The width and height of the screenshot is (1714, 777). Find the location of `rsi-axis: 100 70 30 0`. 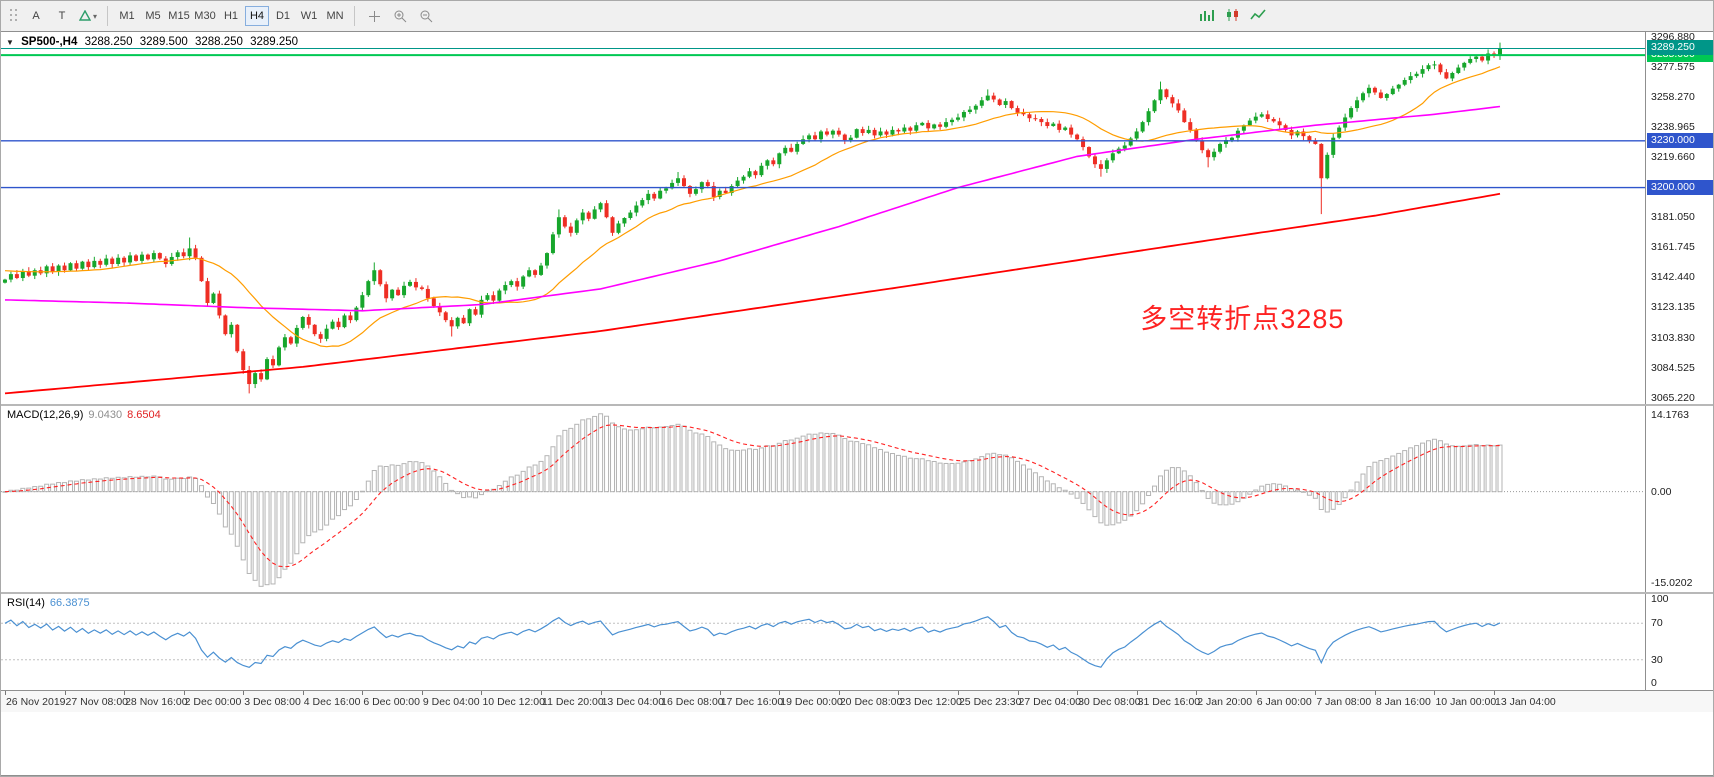

rsi-axis: 100 70 30 0 is located at coordinates (1679, 641).